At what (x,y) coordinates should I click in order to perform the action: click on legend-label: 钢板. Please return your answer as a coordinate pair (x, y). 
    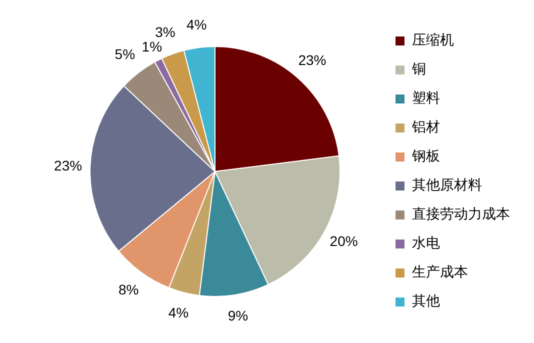
    Looking at the image, I should click on (425, 156).